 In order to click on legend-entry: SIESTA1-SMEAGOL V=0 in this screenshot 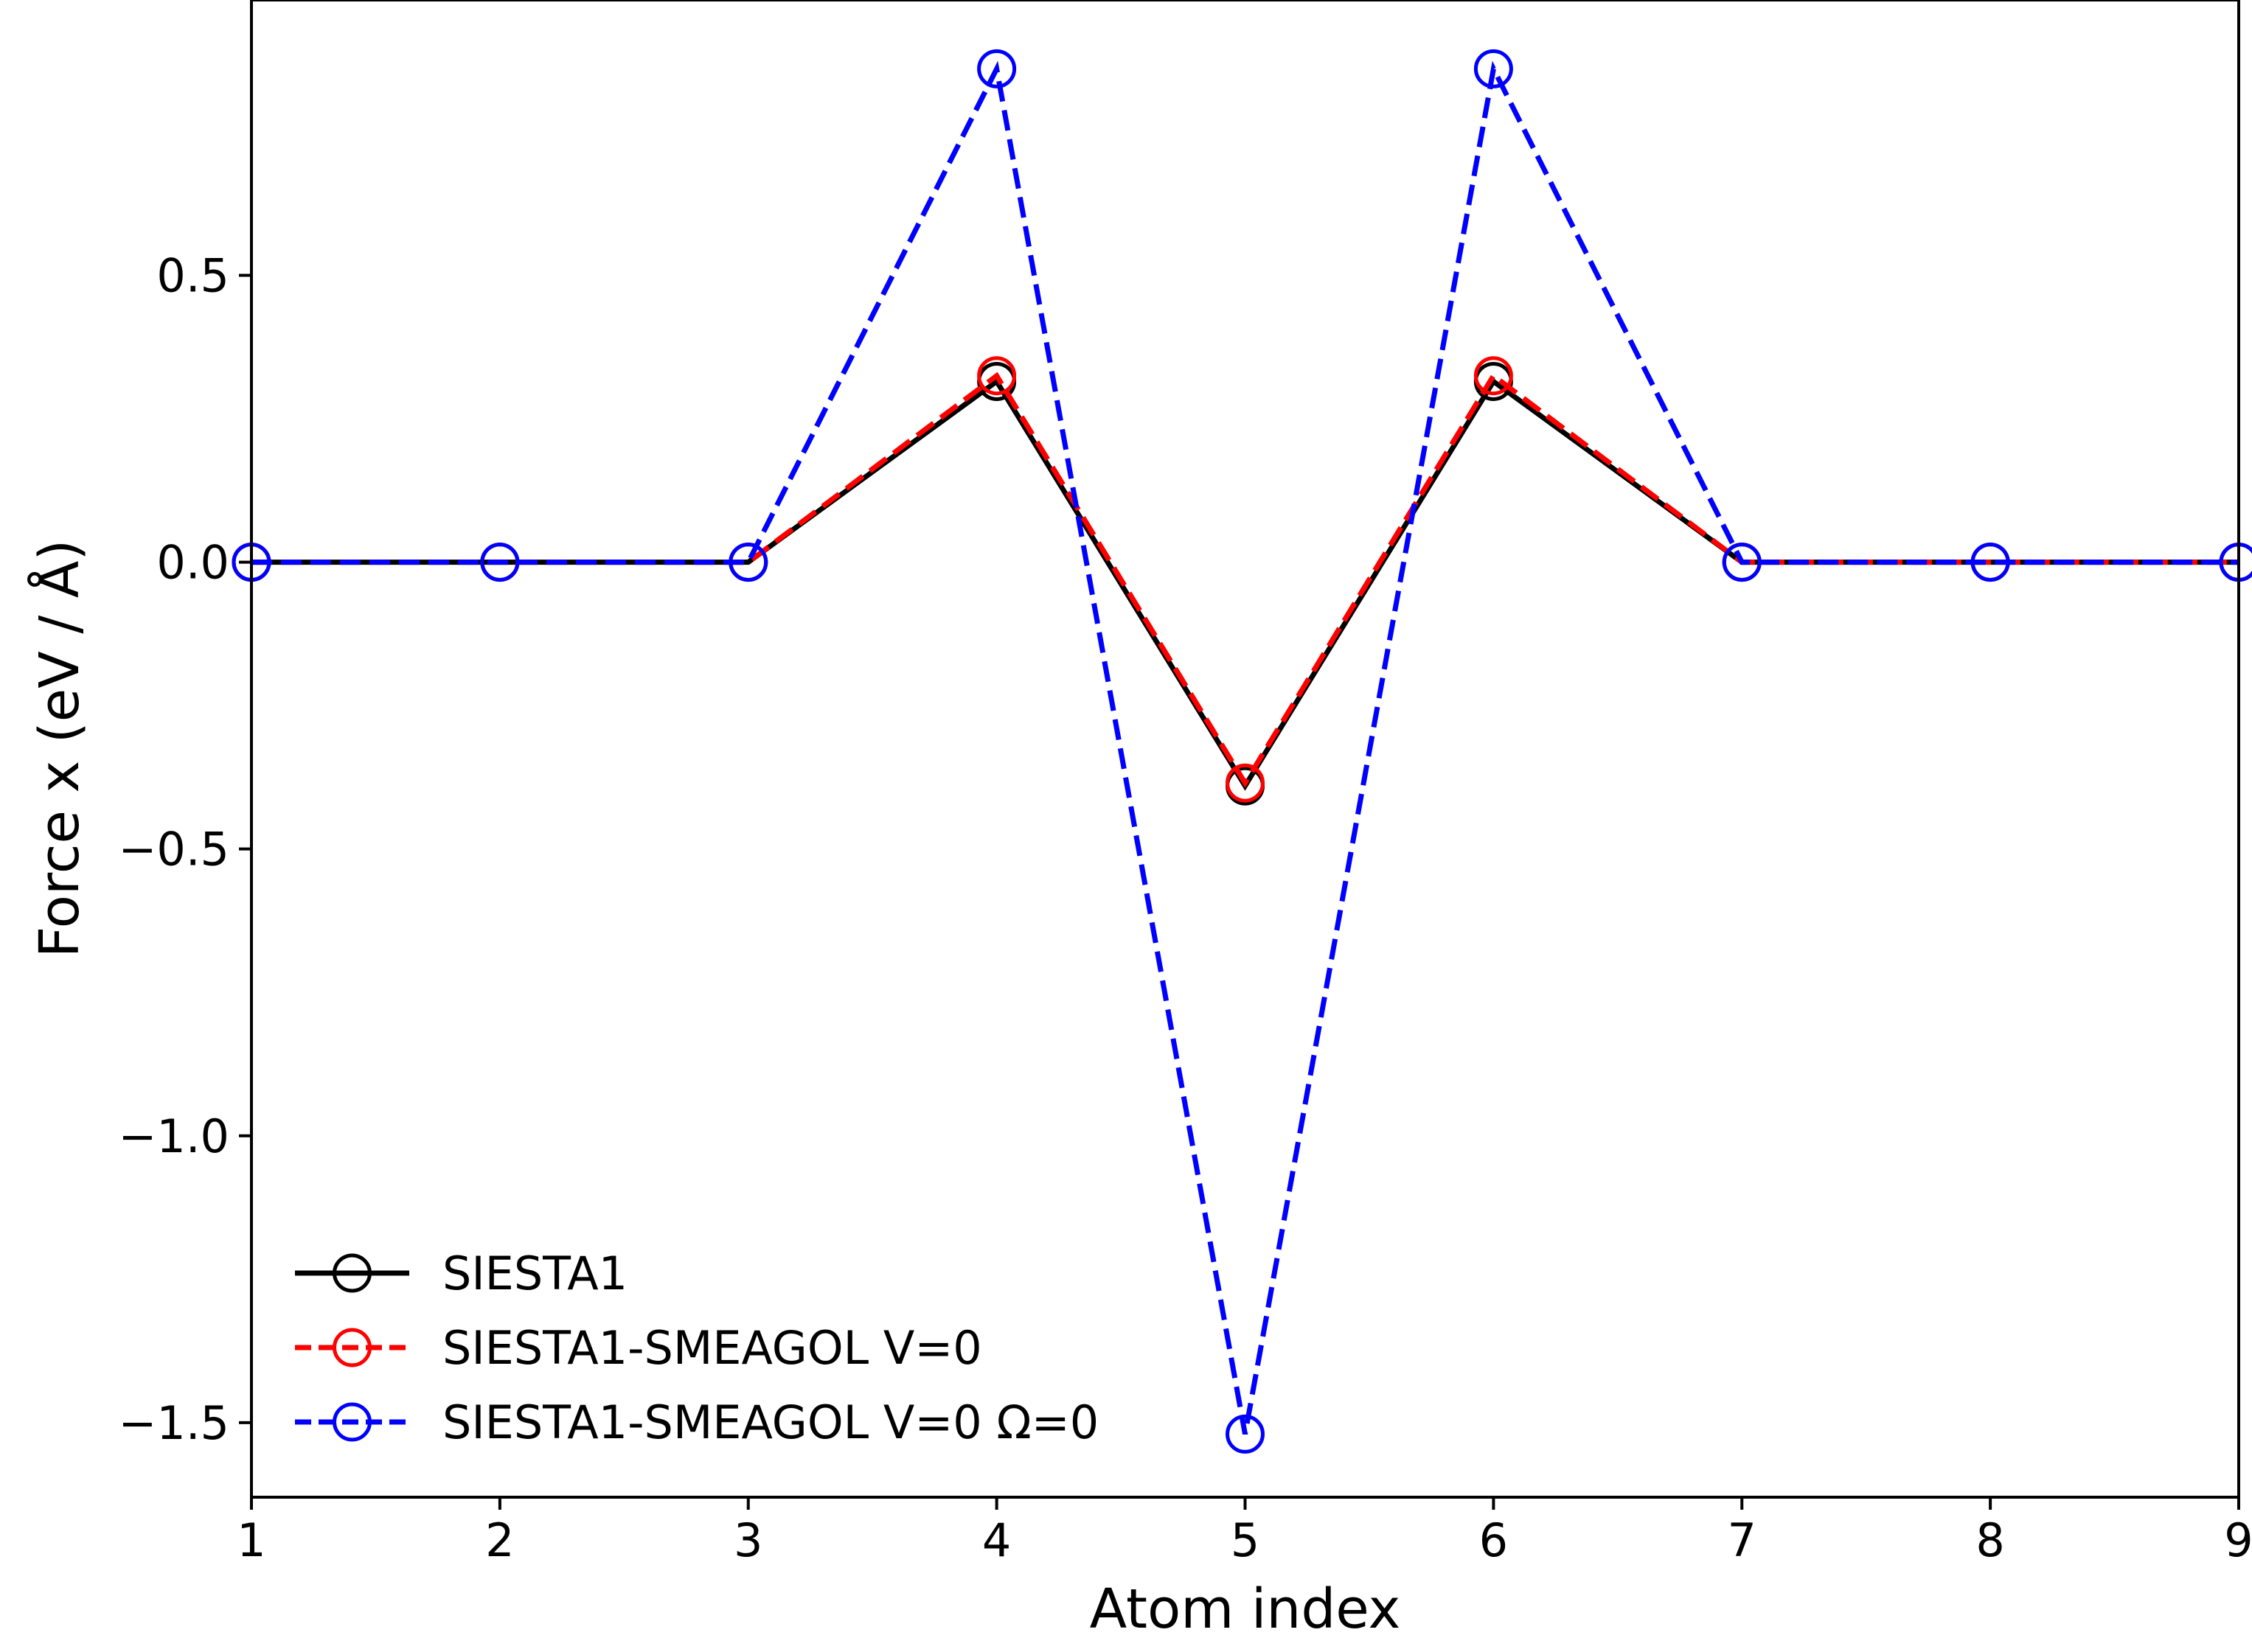, I will do `click(638, 1348)`.